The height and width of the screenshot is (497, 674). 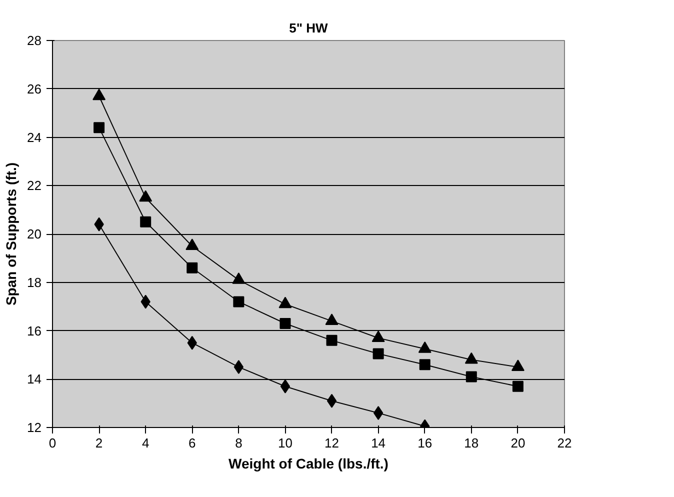 What do you see at coordinates (34, 137) in the screenshot?
I see `y-tick-label: 24` at bounding box center [34, 137].